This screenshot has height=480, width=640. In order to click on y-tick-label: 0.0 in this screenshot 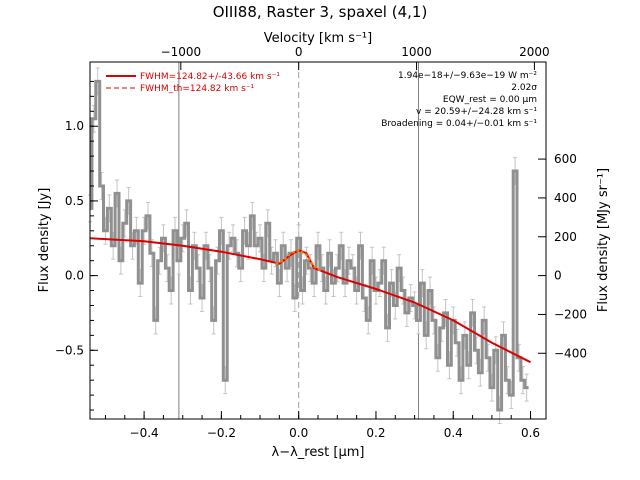, I will do `click(74, 276)`.